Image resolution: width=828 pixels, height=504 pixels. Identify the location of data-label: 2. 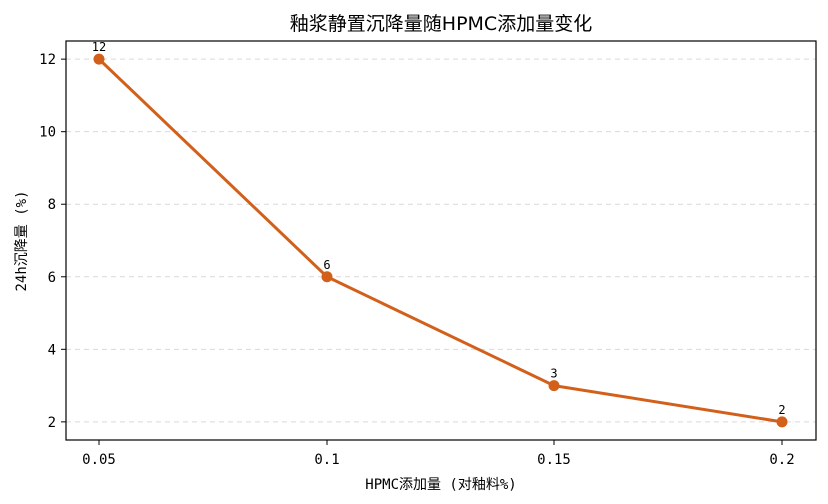
(781, 410).